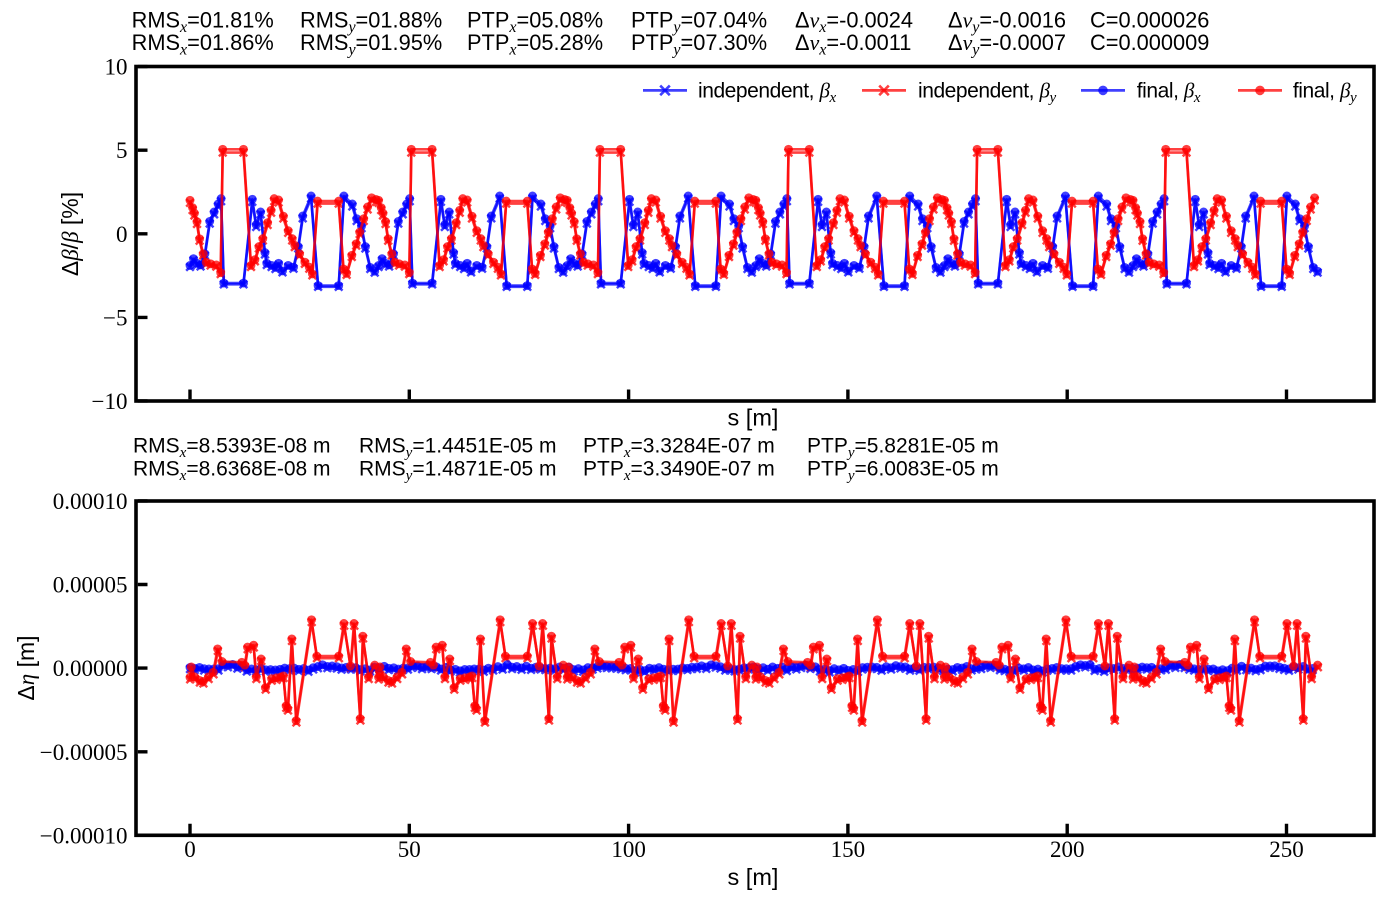  I want to click on svg-text: C=0.000009, so click(1149, 42).